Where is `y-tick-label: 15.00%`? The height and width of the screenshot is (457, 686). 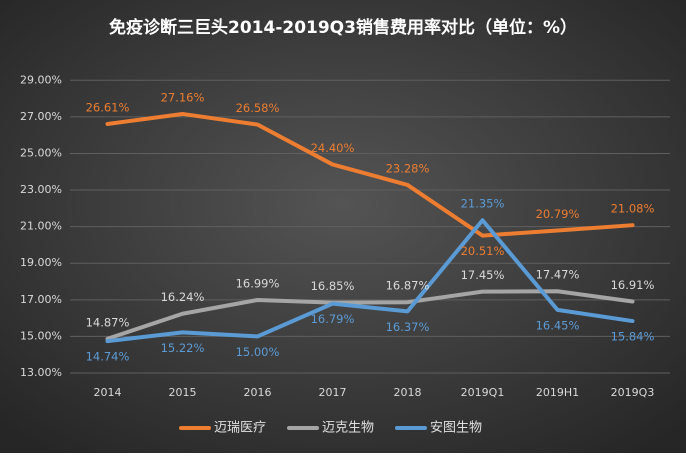 y-tick-label: 15.00% is located at coordinates (41, 335).